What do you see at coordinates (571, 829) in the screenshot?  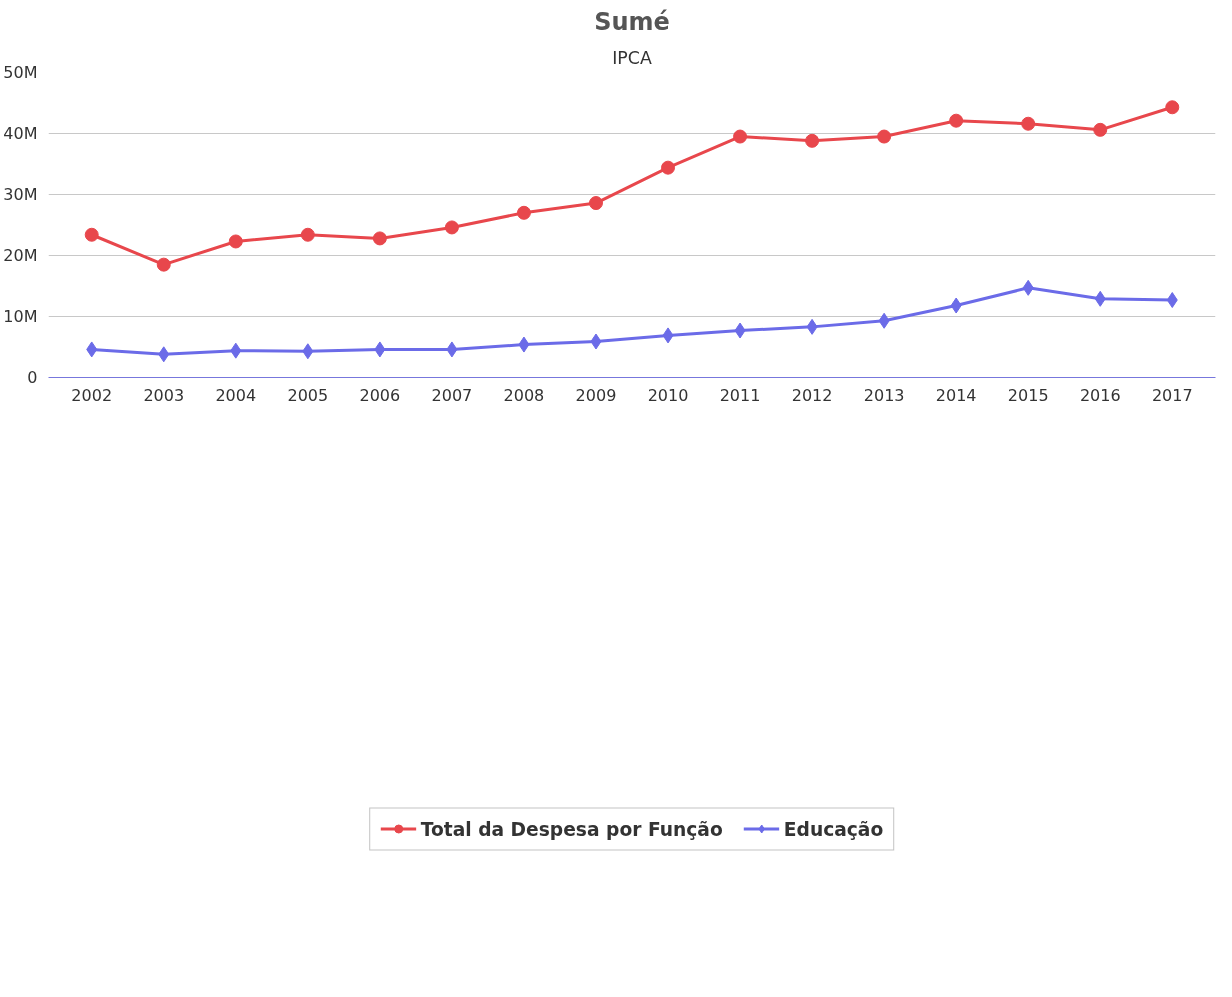 I see `legend-label: Total da Despesa por Função` at bounding box center [571, 829].